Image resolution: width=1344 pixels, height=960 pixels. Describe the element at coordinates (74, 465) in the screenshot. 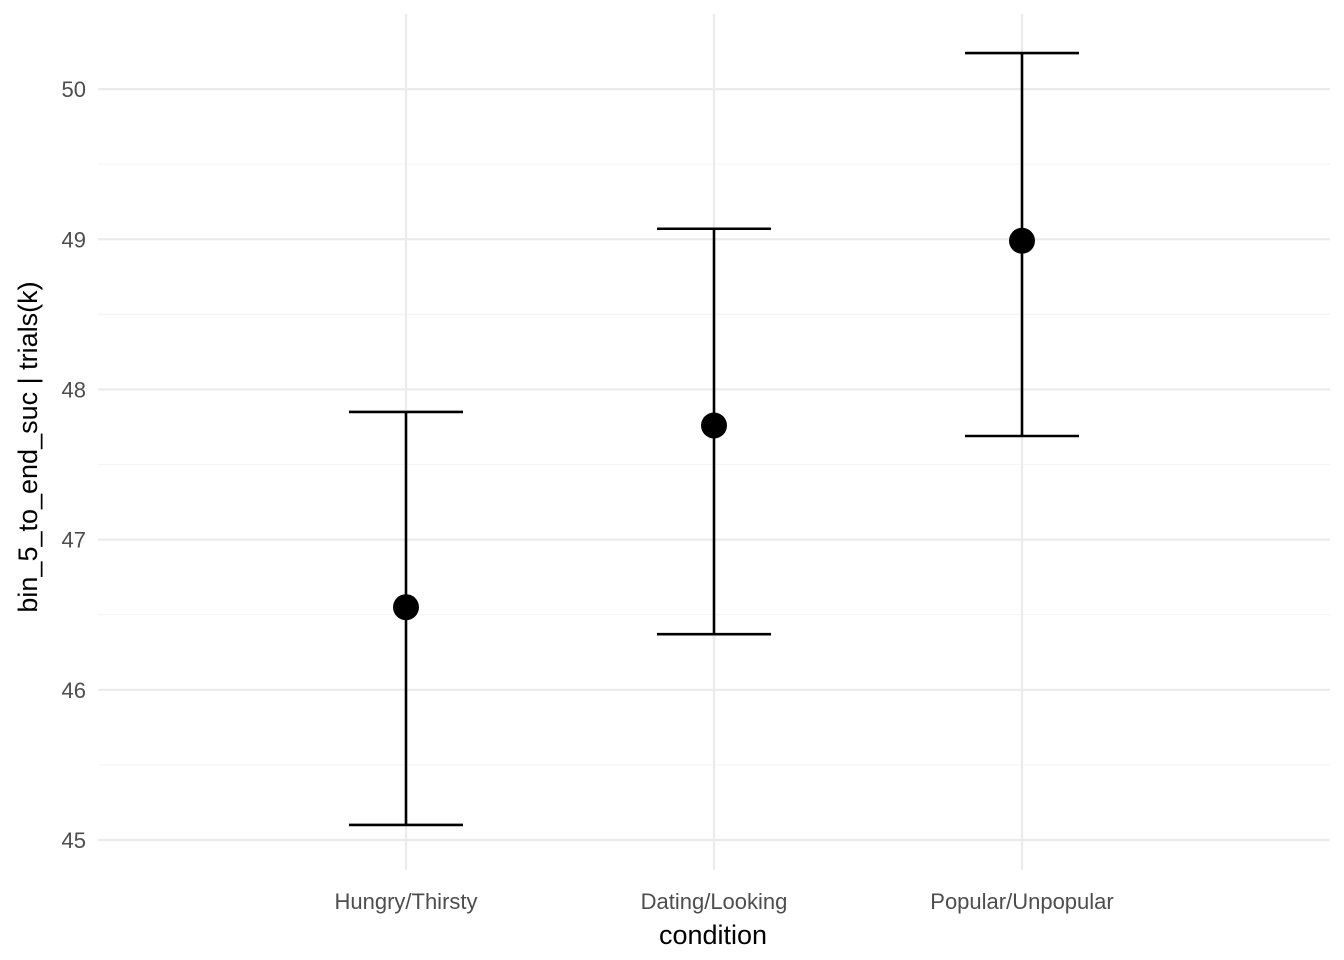

I see `y-tick-labels: 45 46 47 48 49 50` at that location.